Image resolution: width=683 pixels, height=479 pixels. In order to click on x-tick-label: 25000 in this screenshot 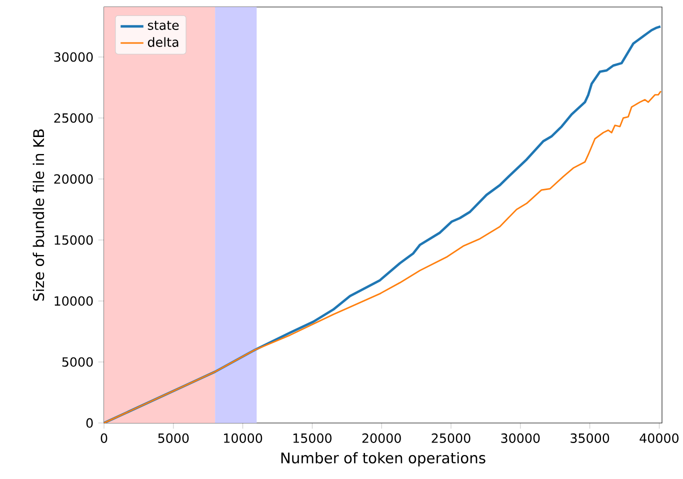, I will do `click(451, 438)`.